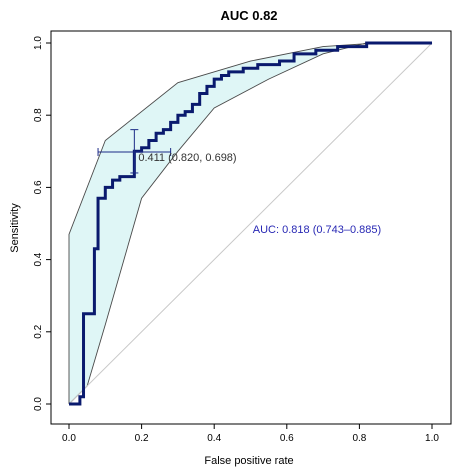 Image resolution: width=474 pixels, height=474 pixels. Describe the element at coordinates (15, 228) in the screenshot. I see `y-axis-title: Sensitivity` at that location.